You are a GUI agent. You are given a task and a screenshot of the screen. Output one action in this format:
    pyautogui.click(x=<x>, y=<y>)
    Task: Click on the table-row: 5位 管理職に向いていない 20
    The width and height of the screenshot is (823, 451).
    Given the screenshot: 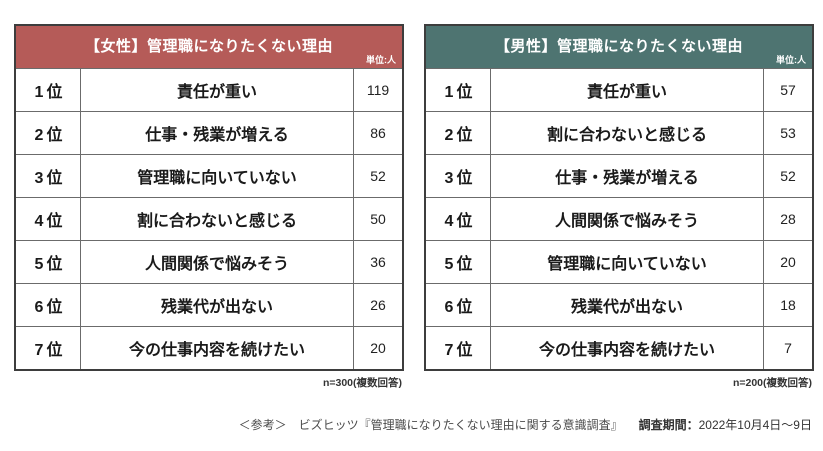 What is the action you would take?
    pyautogui.click(x=619, y=261)
    